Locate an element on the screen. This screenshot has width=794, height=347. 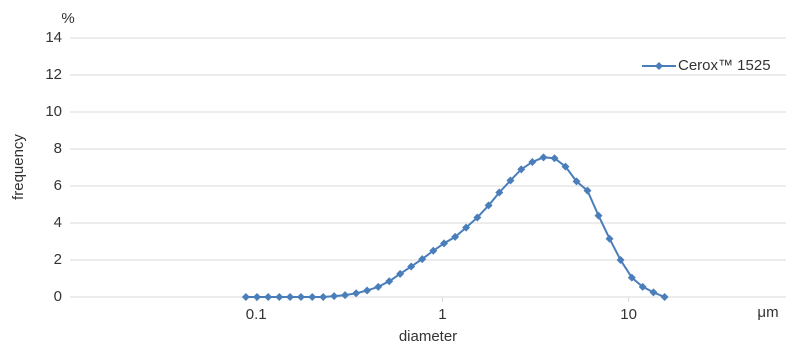
x-tick-label: 1 is located at coordinates (442, 314).